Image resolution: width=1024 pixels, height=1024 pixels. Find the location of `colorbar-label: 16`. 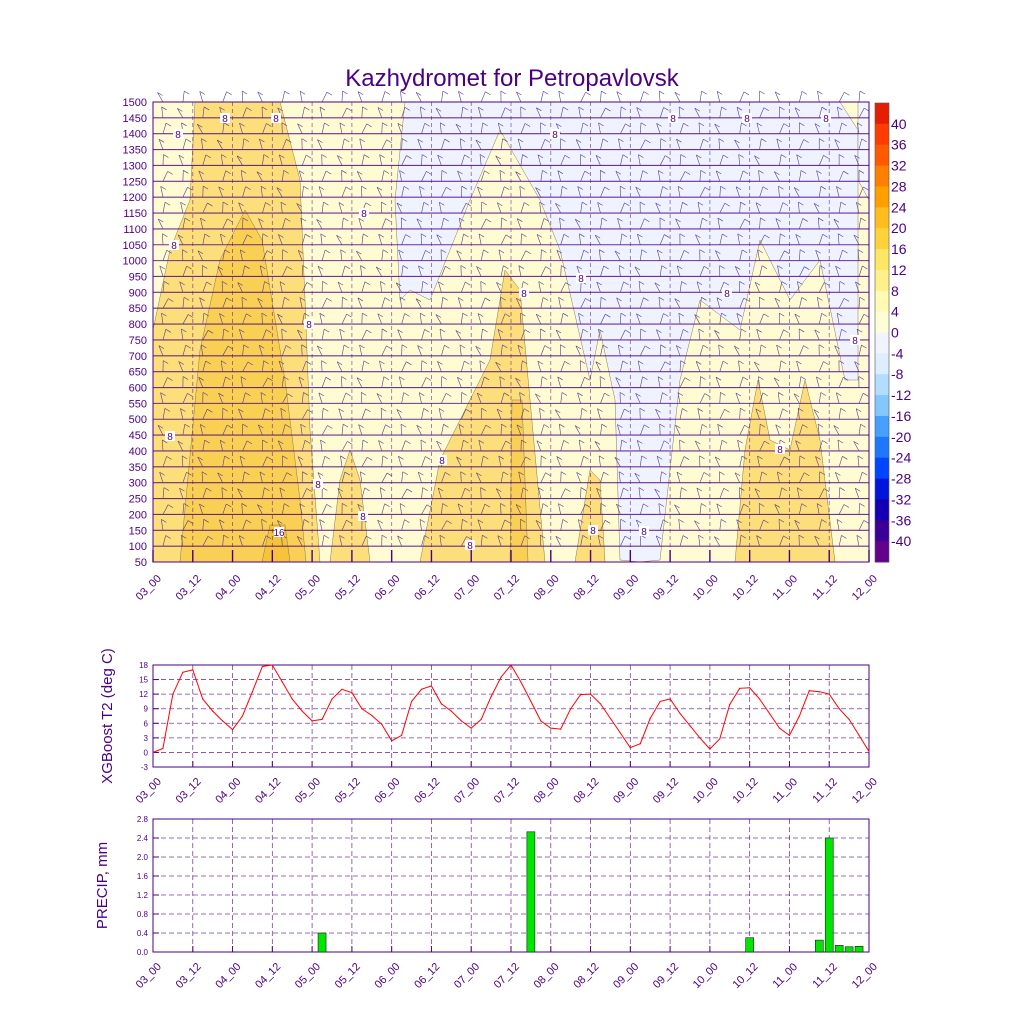

colorbar-label: 16 is located at coordinates (899, 249).